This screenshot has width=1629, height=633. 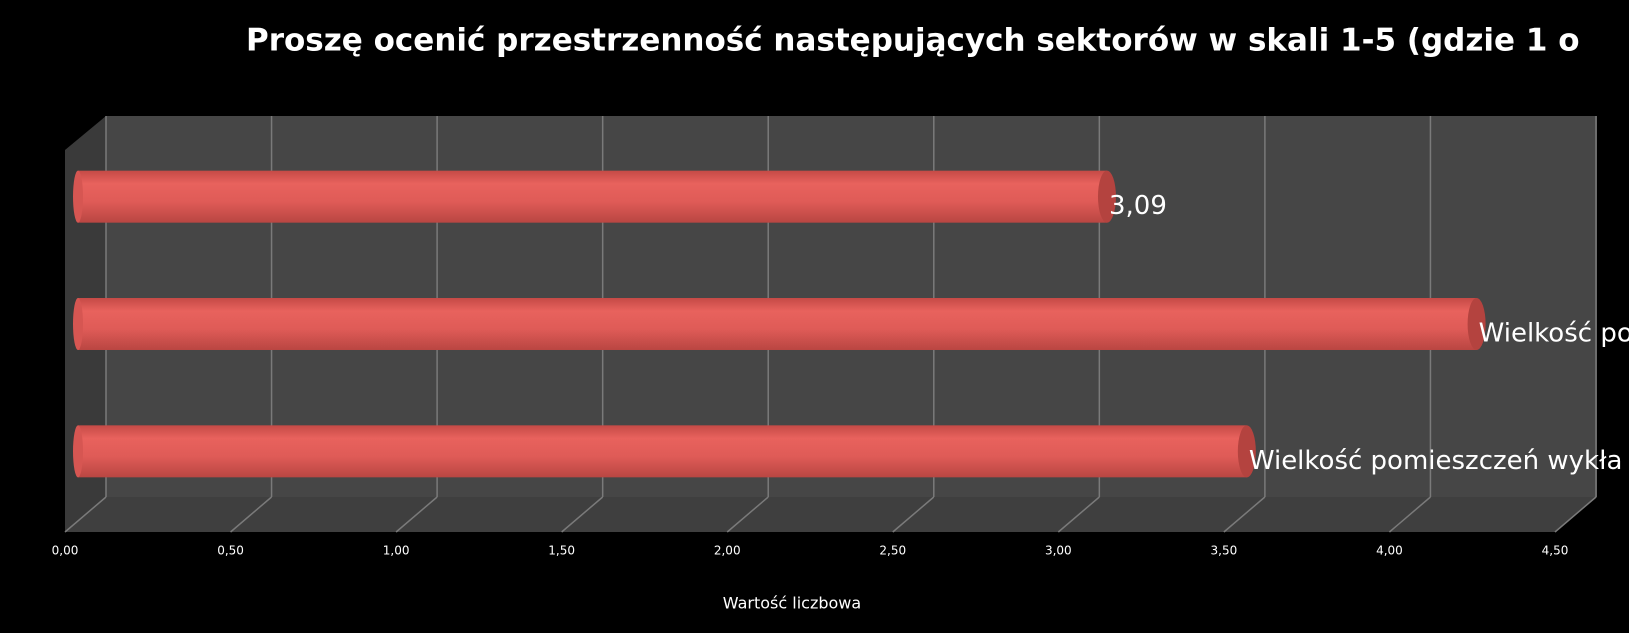 What do you see at coordinates (396, 551) in the screenshot?
I see `x-tick-label: 1,00` at bounding box center [396, 551].